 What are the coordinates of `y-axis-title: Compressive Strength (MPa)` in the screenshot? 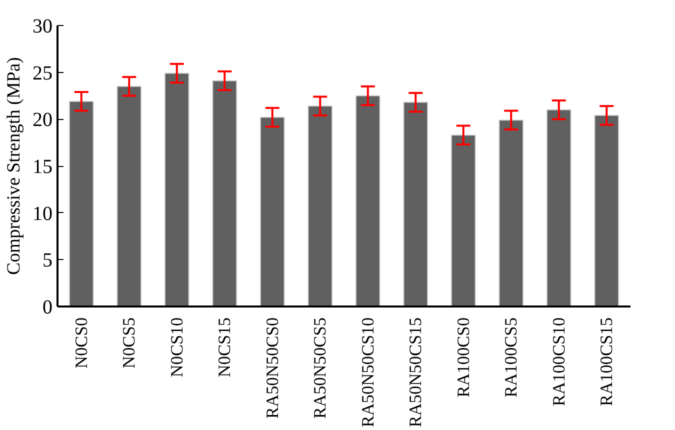 It's located at (14, 166).